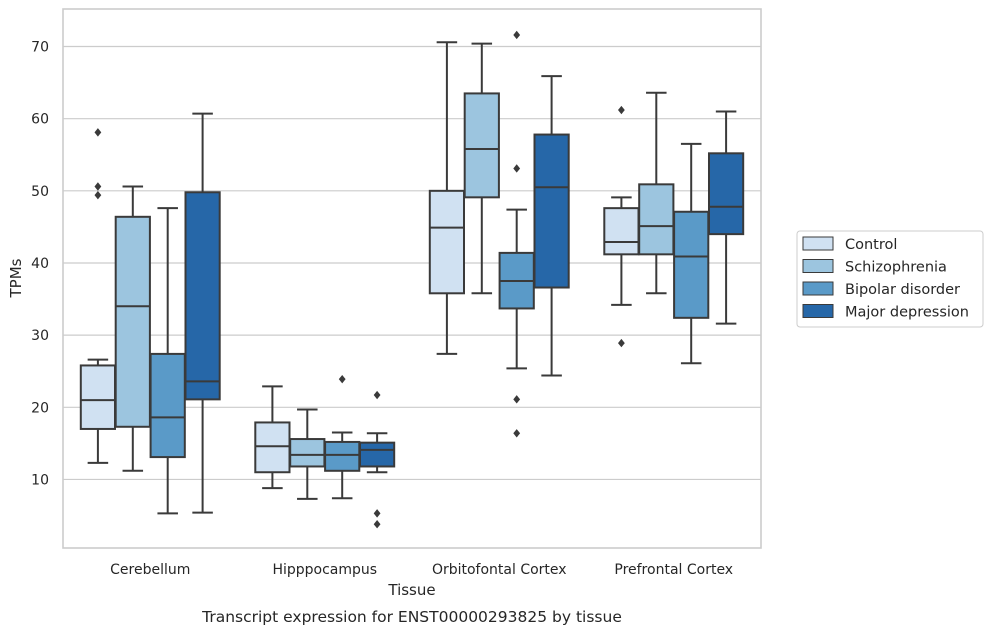 The image size is (993, 634). I want to click on x-tick-label: Hipppocampus, so click(324, 570).